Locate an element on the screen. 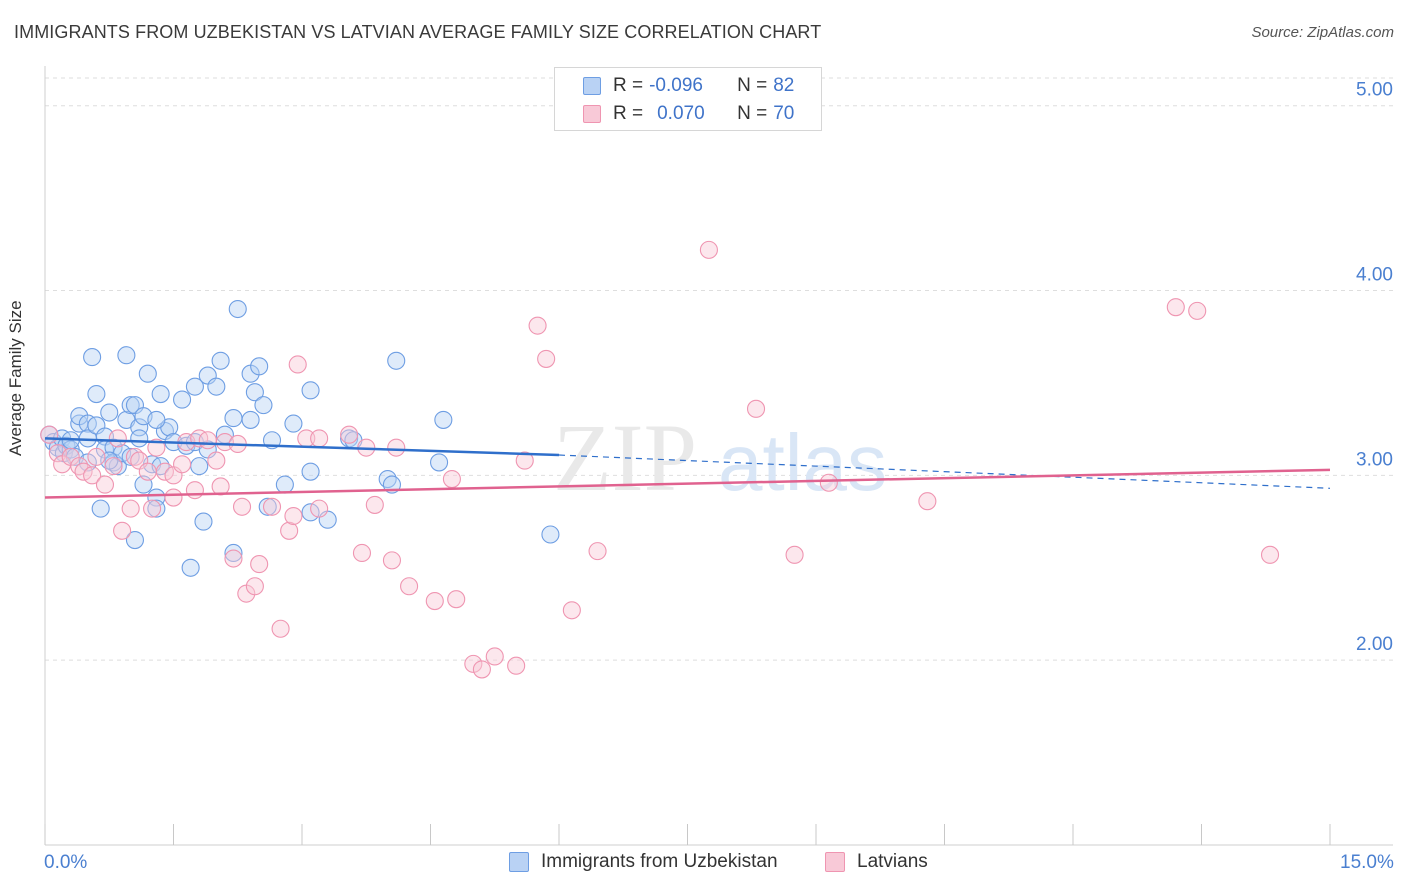 This screenshot has height=892, width=1406. legend-label-latvians: Latvians is located at coordinates (892, 861).